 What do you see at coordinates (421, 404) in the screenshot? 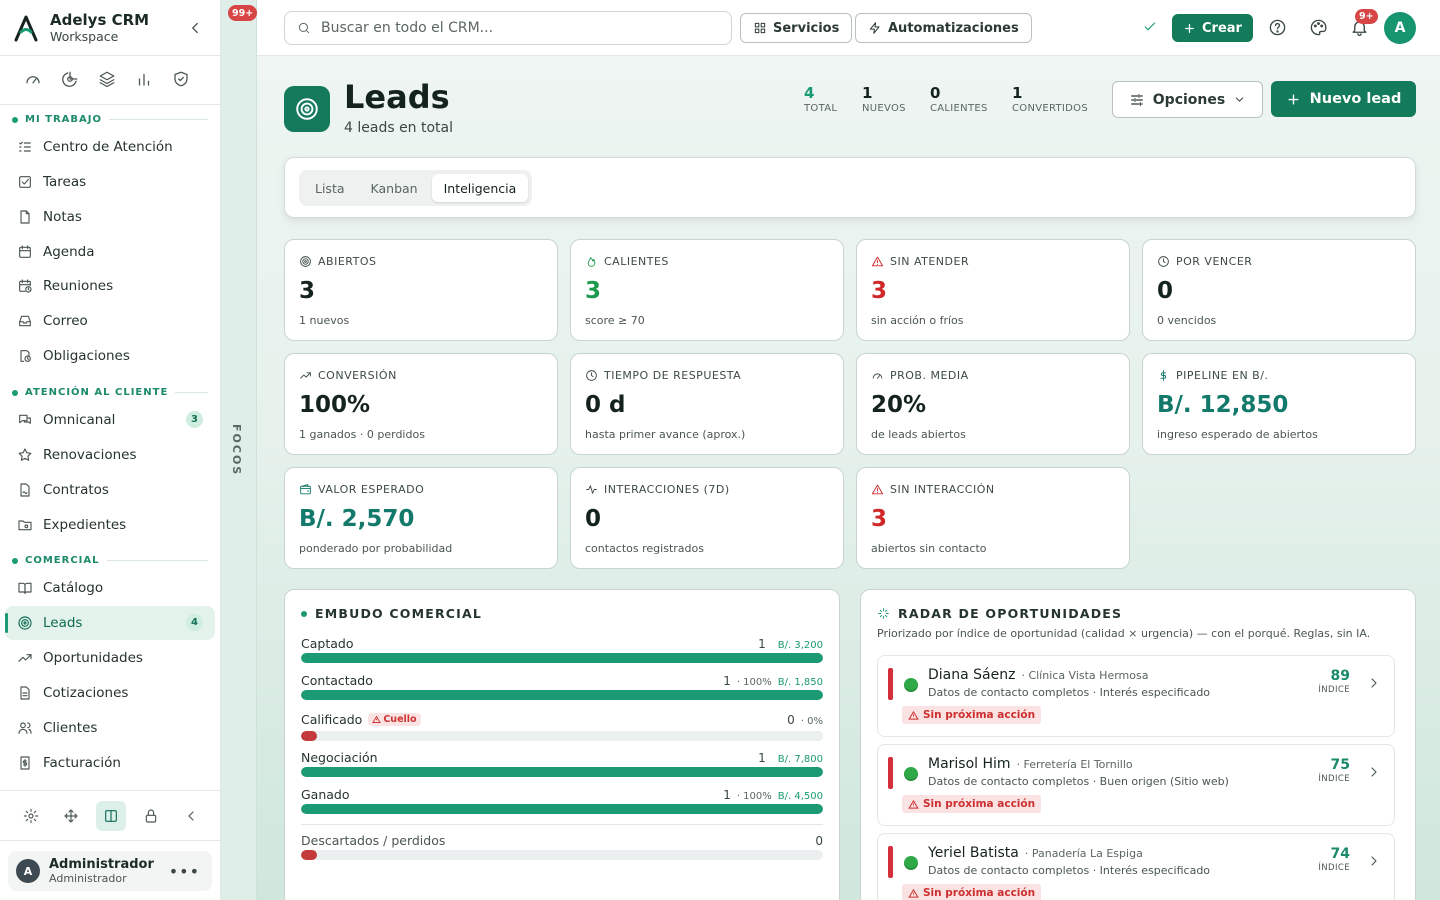
I see `kpi-conversion: CONVERSIÓN 100% 1 ganados · 0 perdidos` at bounding box center [421, 404].